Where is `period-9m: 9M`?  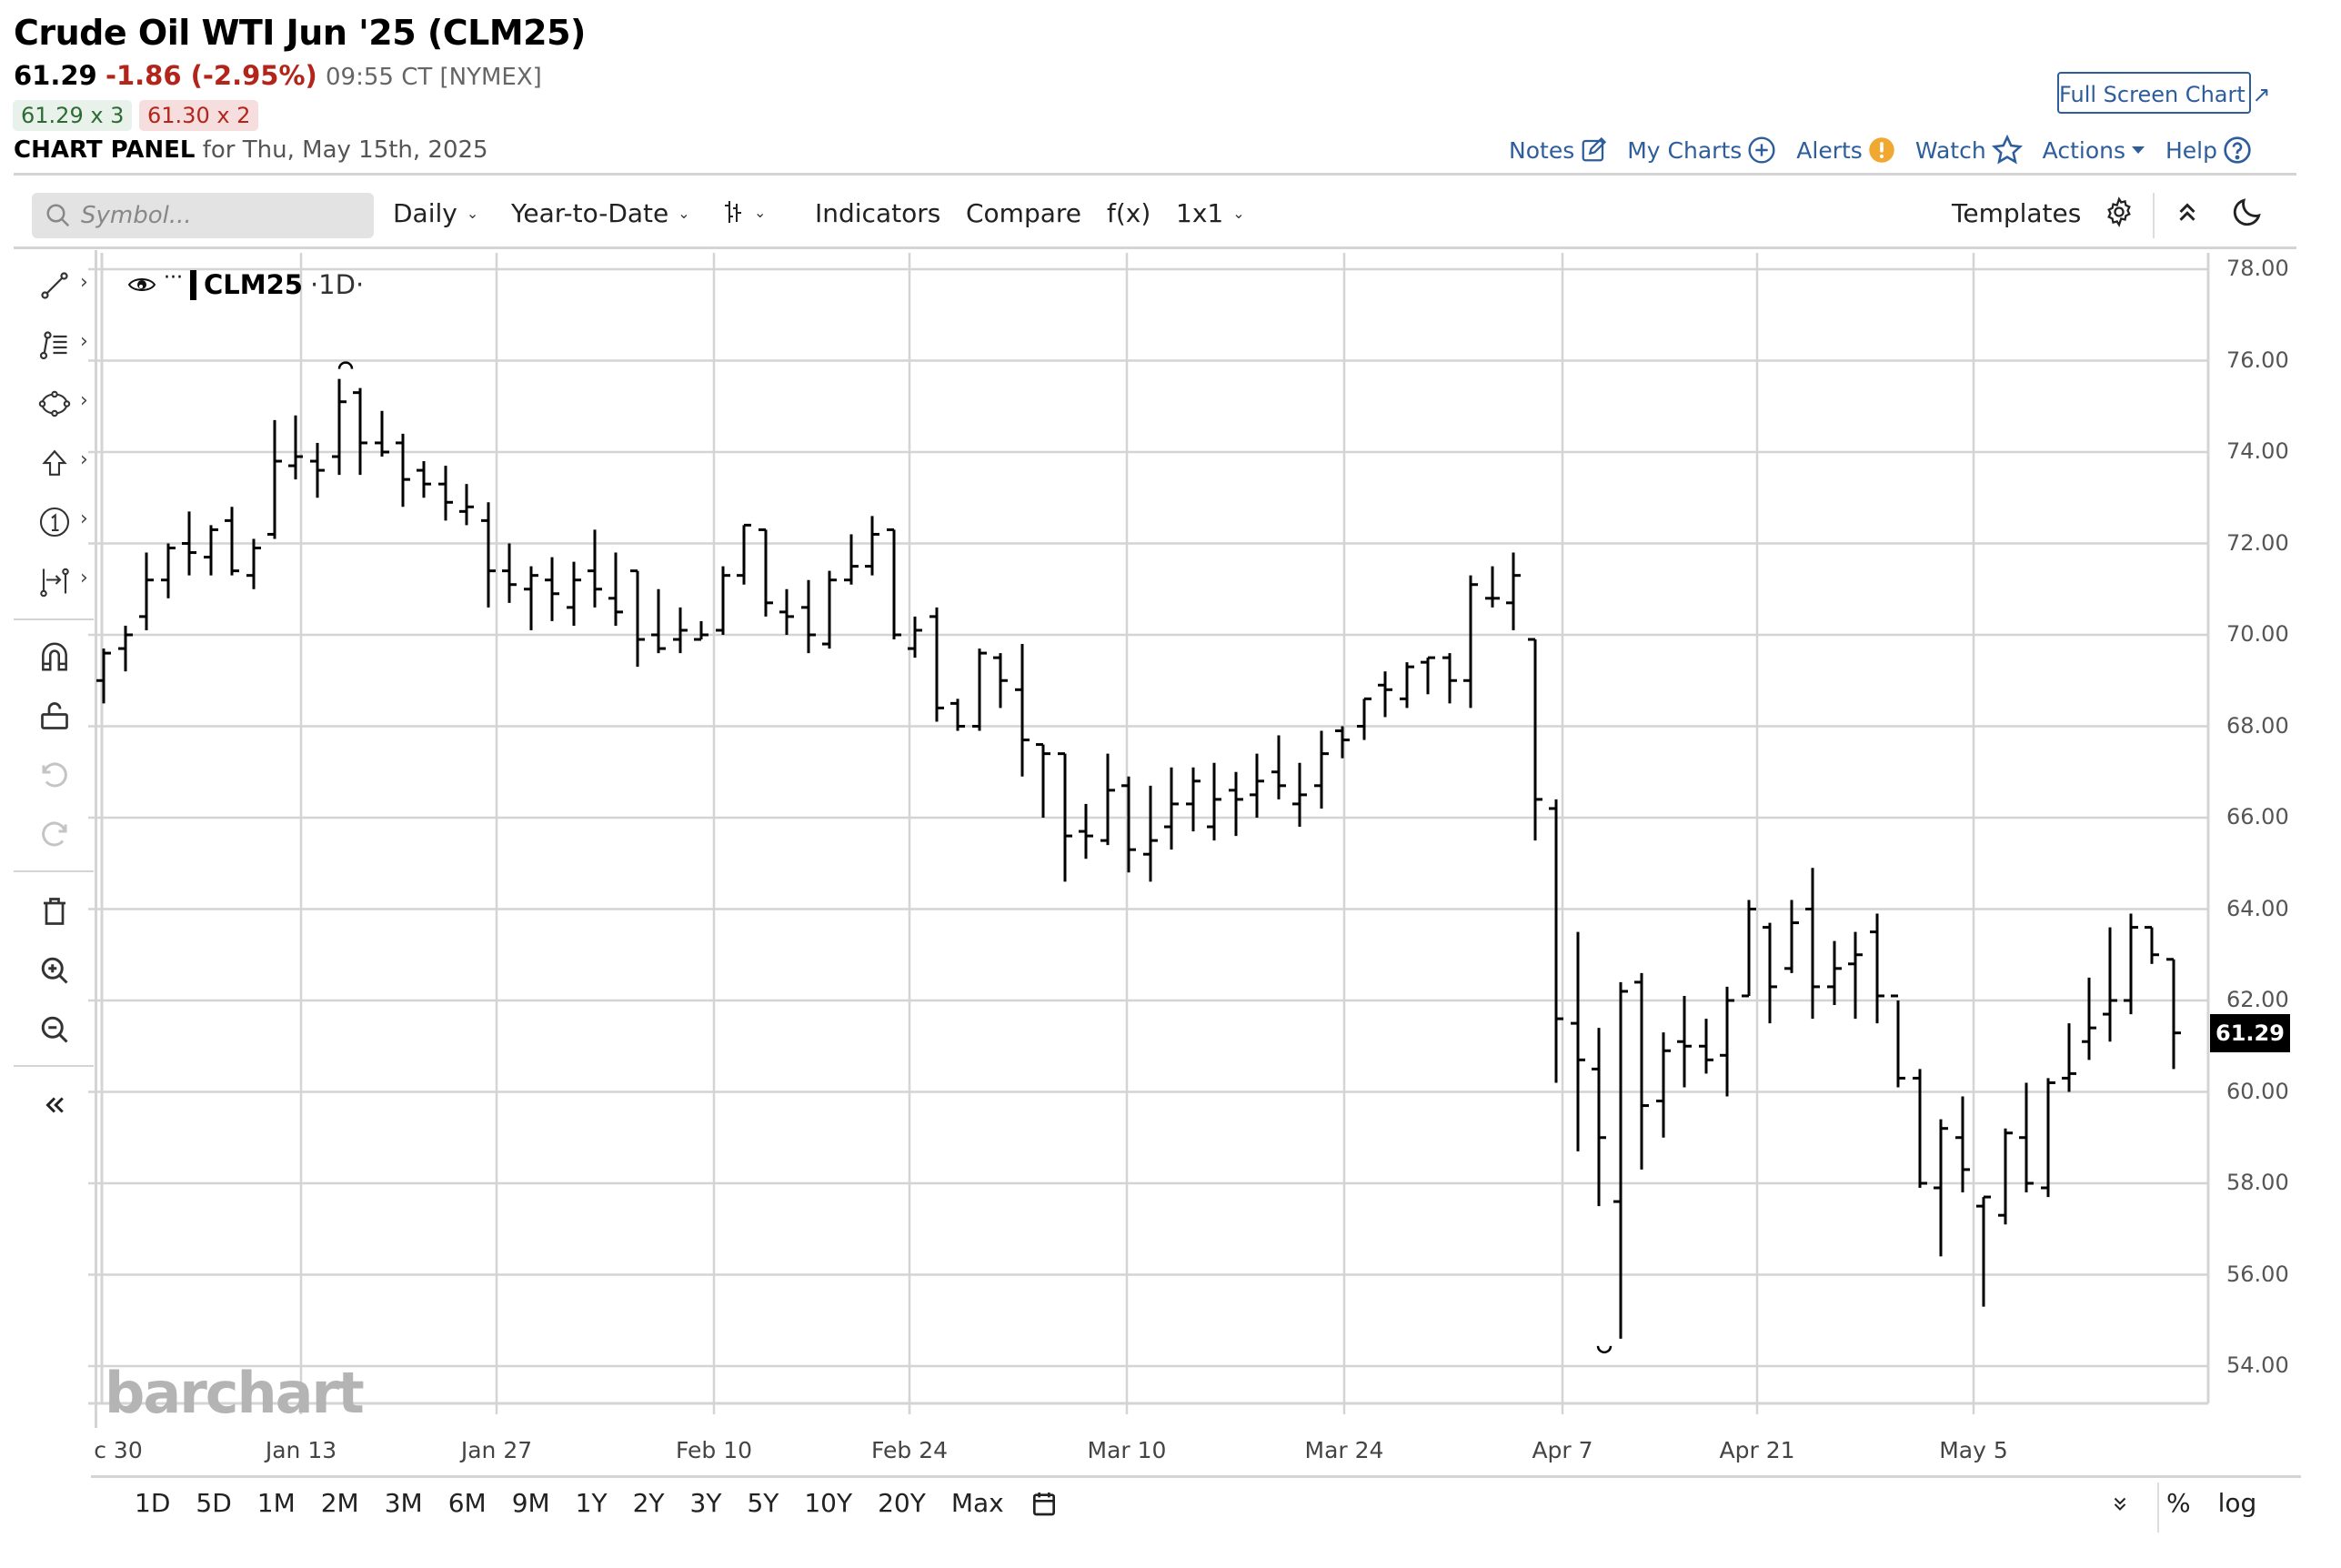
period-9m: 9M is located at coordinates (530, 1503).